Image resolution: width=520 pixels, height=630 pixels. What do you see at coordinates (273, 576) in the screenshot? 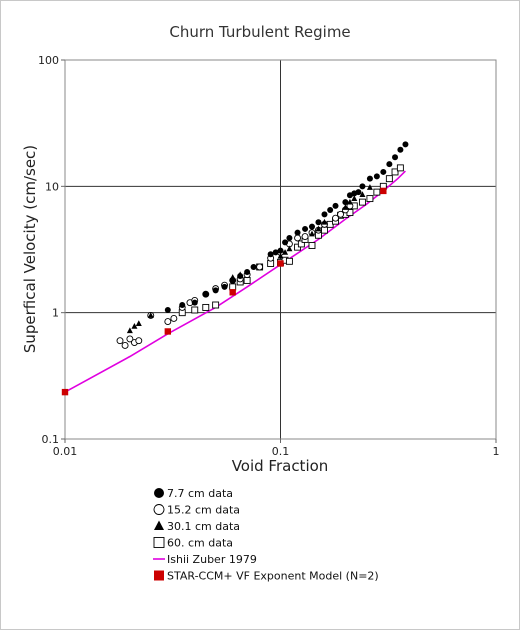
I see `legend-label: STAR-CCM+ VF Exponent Model (N=2)` at bounding box center [273, 576].